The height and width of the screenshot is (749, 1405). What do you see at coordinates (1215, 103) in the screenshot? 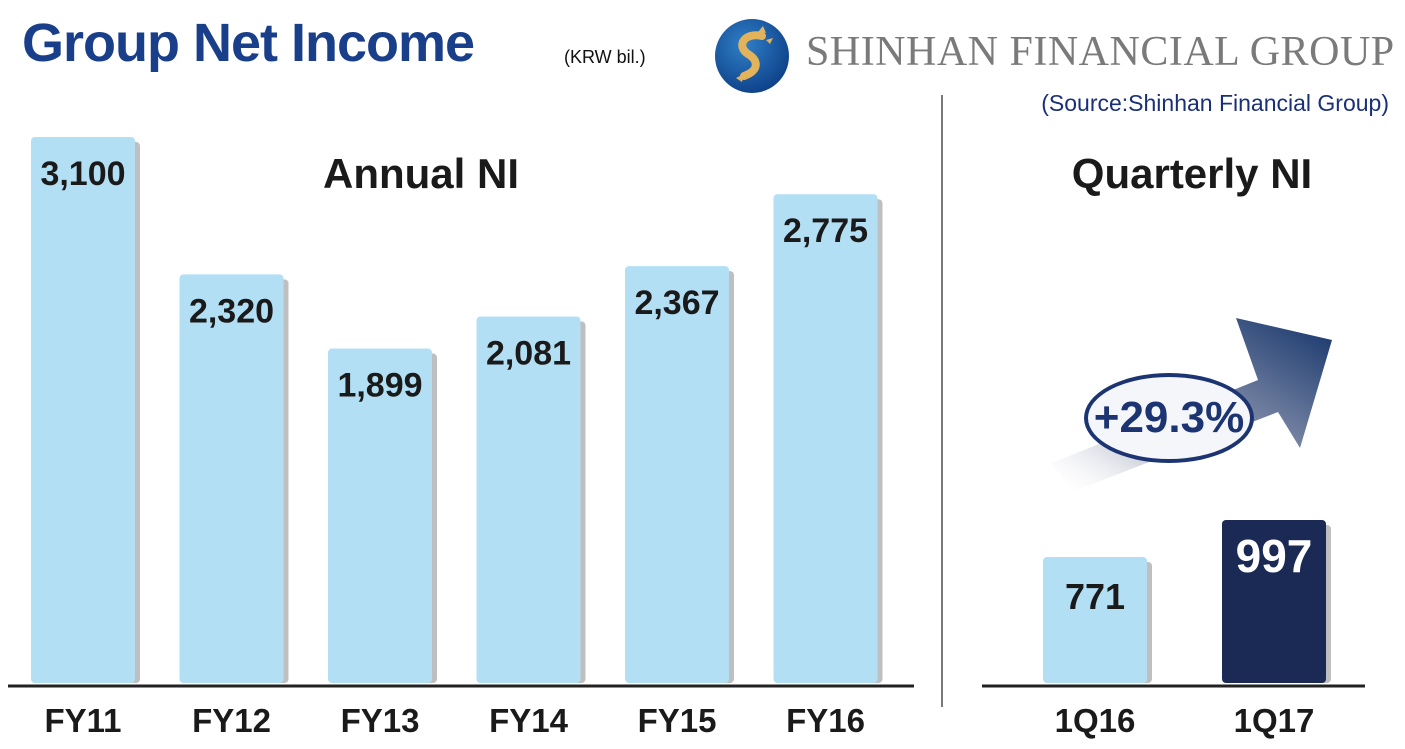
I see `source-note: (Source:Shinhan Financial Group)` at bounding box center [1215, 103].